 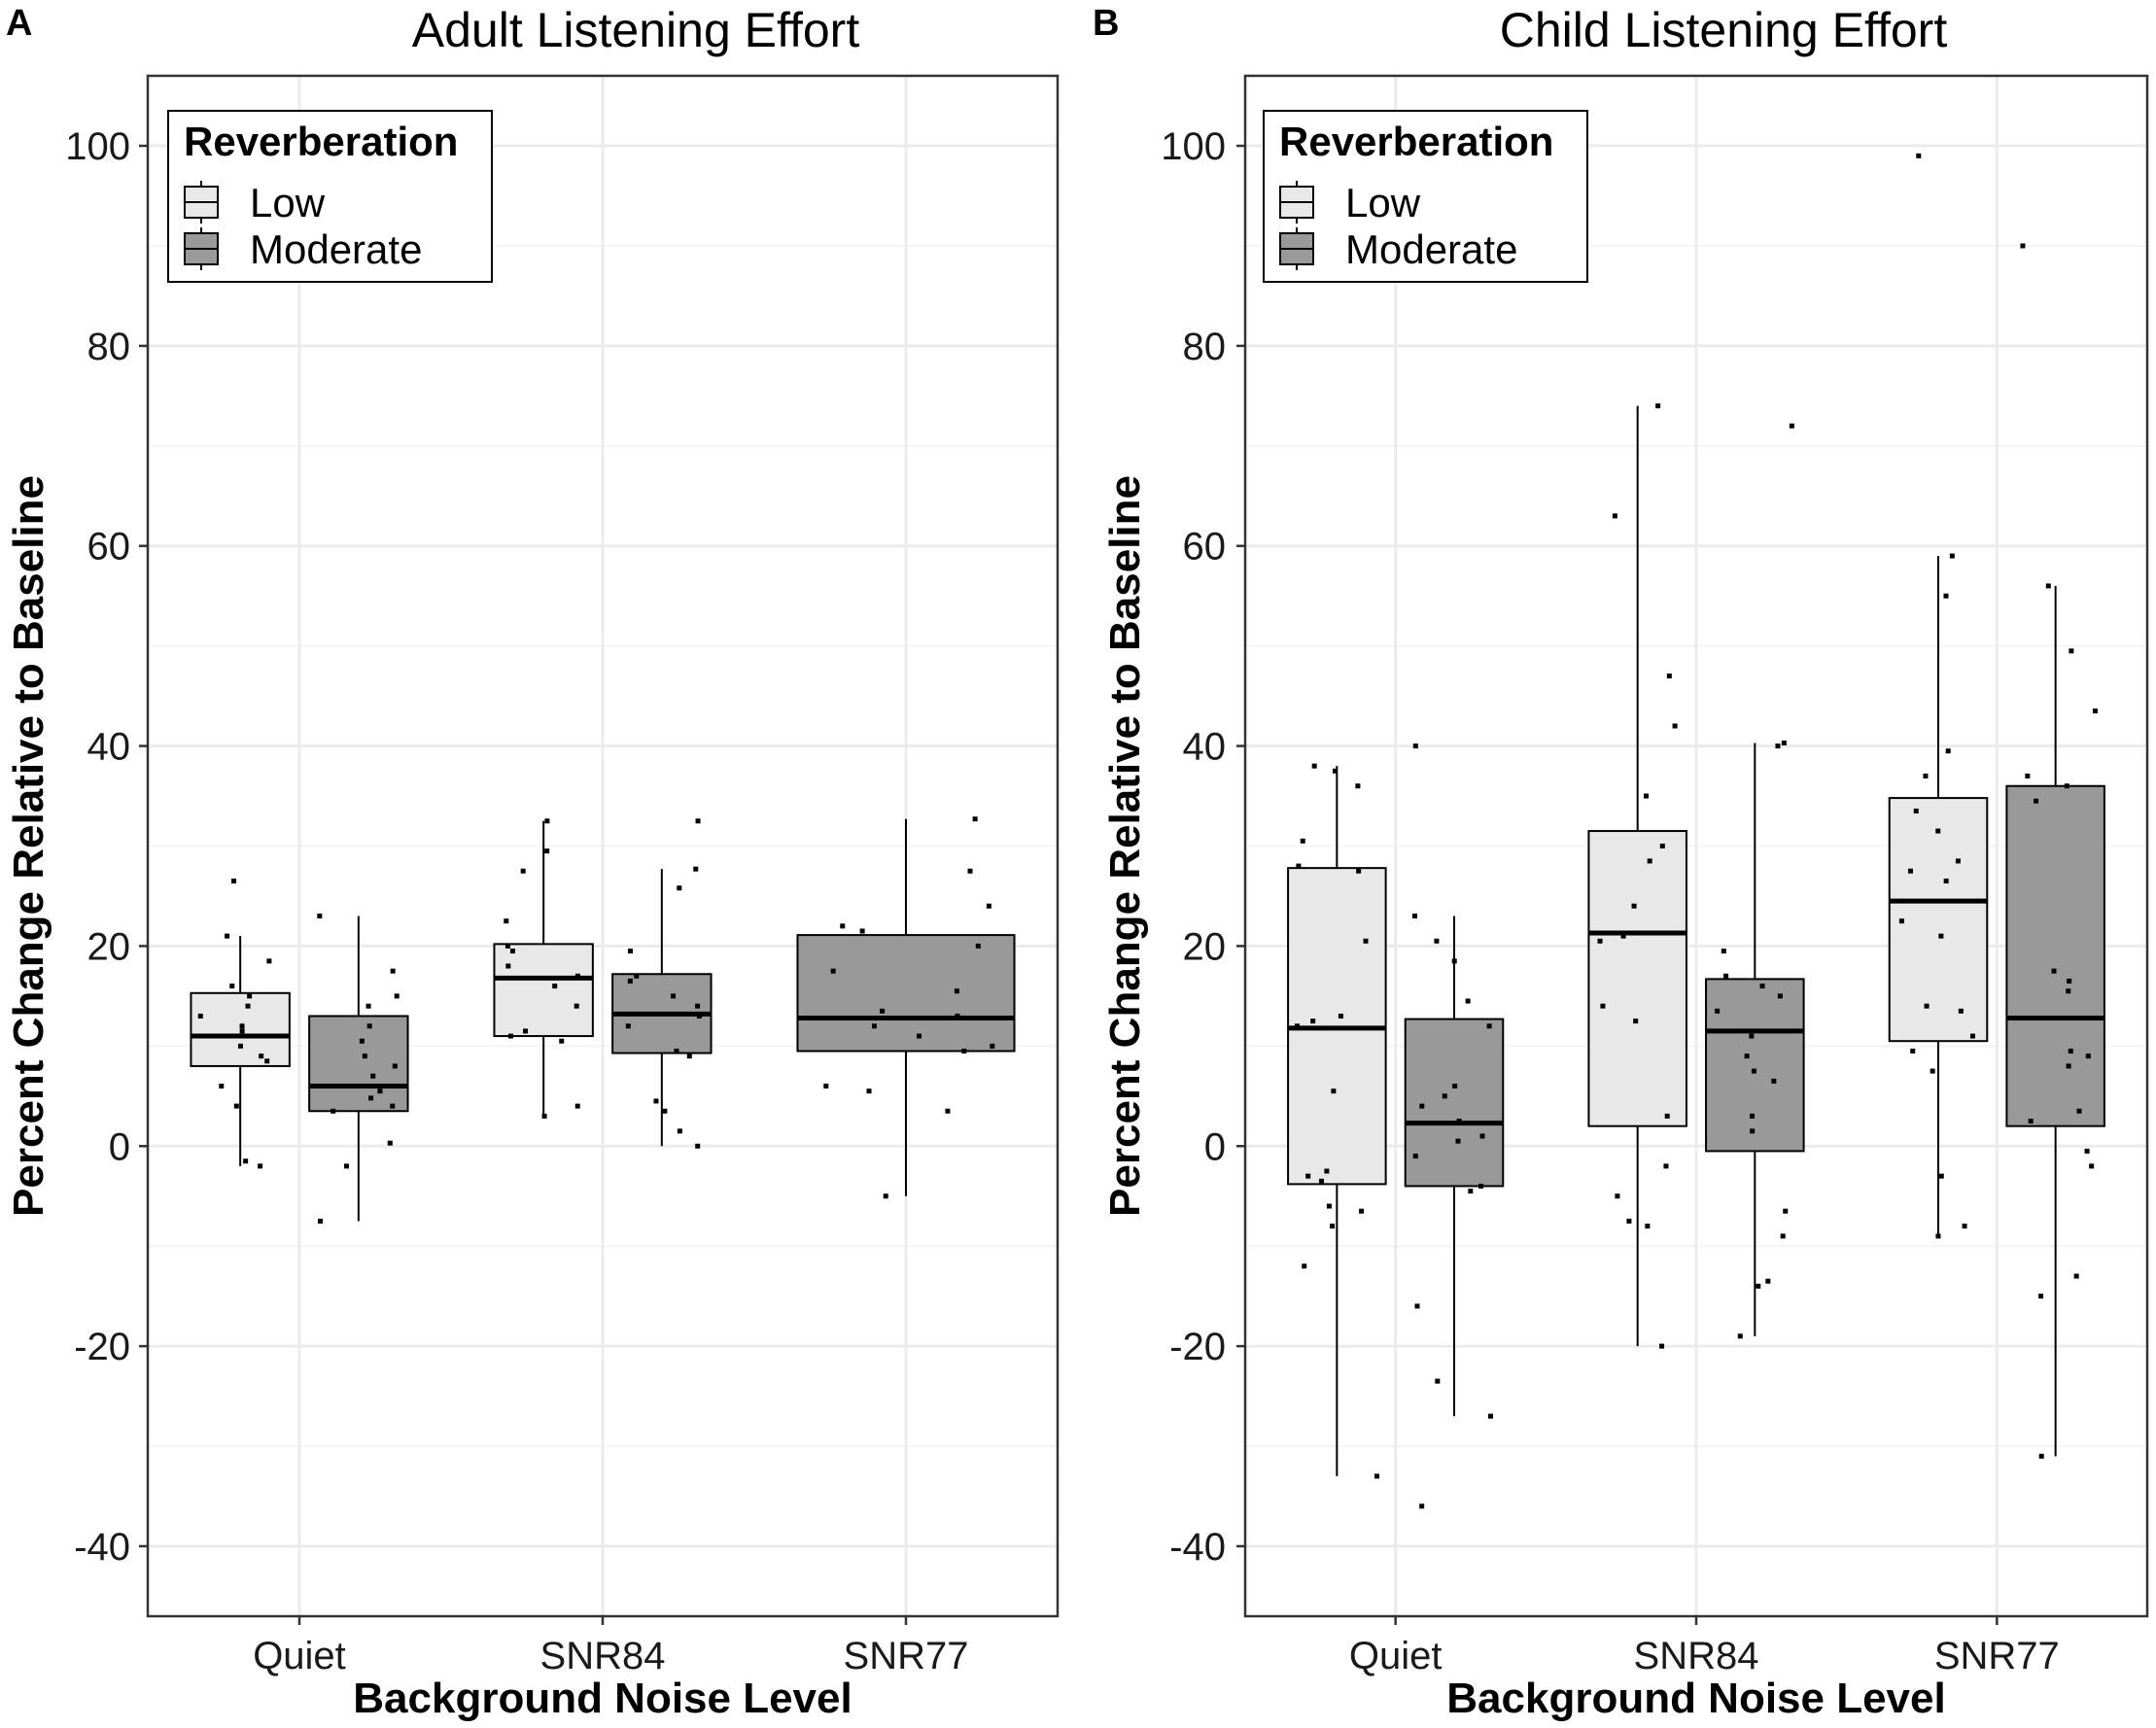 What do you see at coordinates (109, 946) in the screenshot?
I see `y-tick-label: 20` at bounding box center [109, 946].